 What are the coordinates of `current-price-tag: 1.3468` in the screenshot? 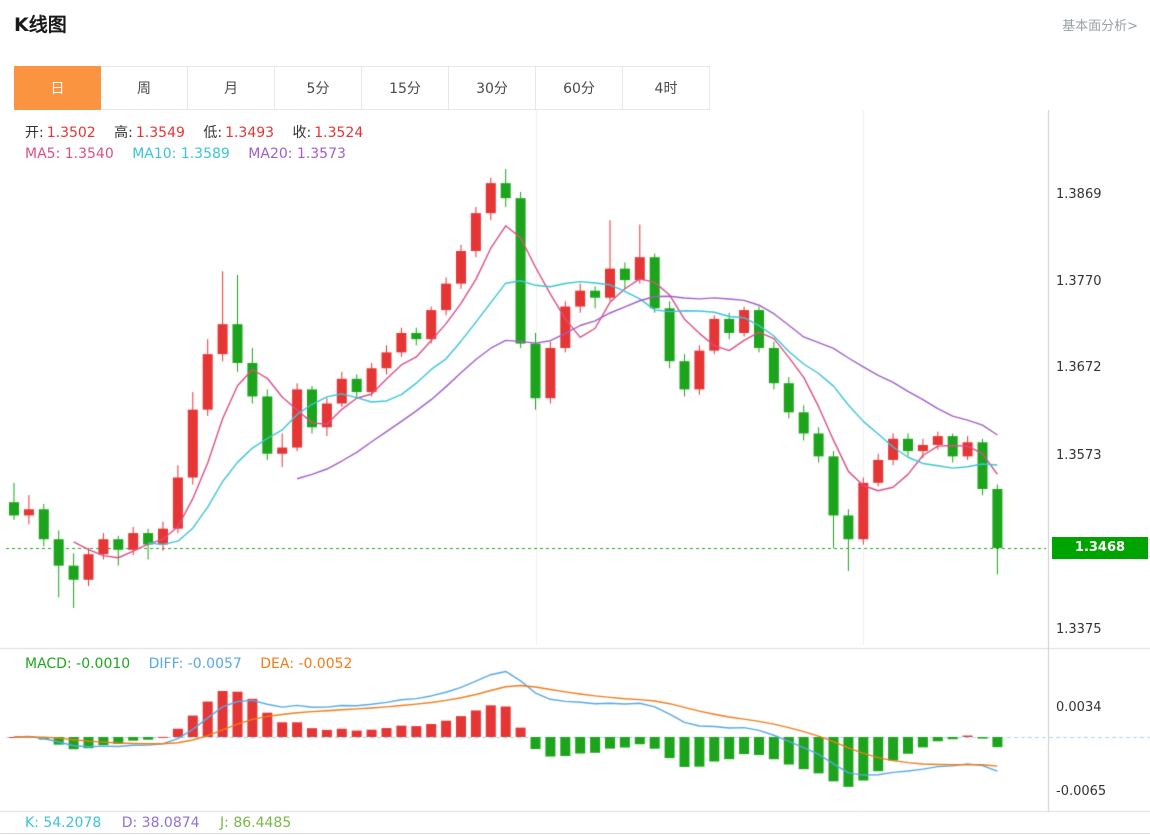 It's located at (1100, 548).